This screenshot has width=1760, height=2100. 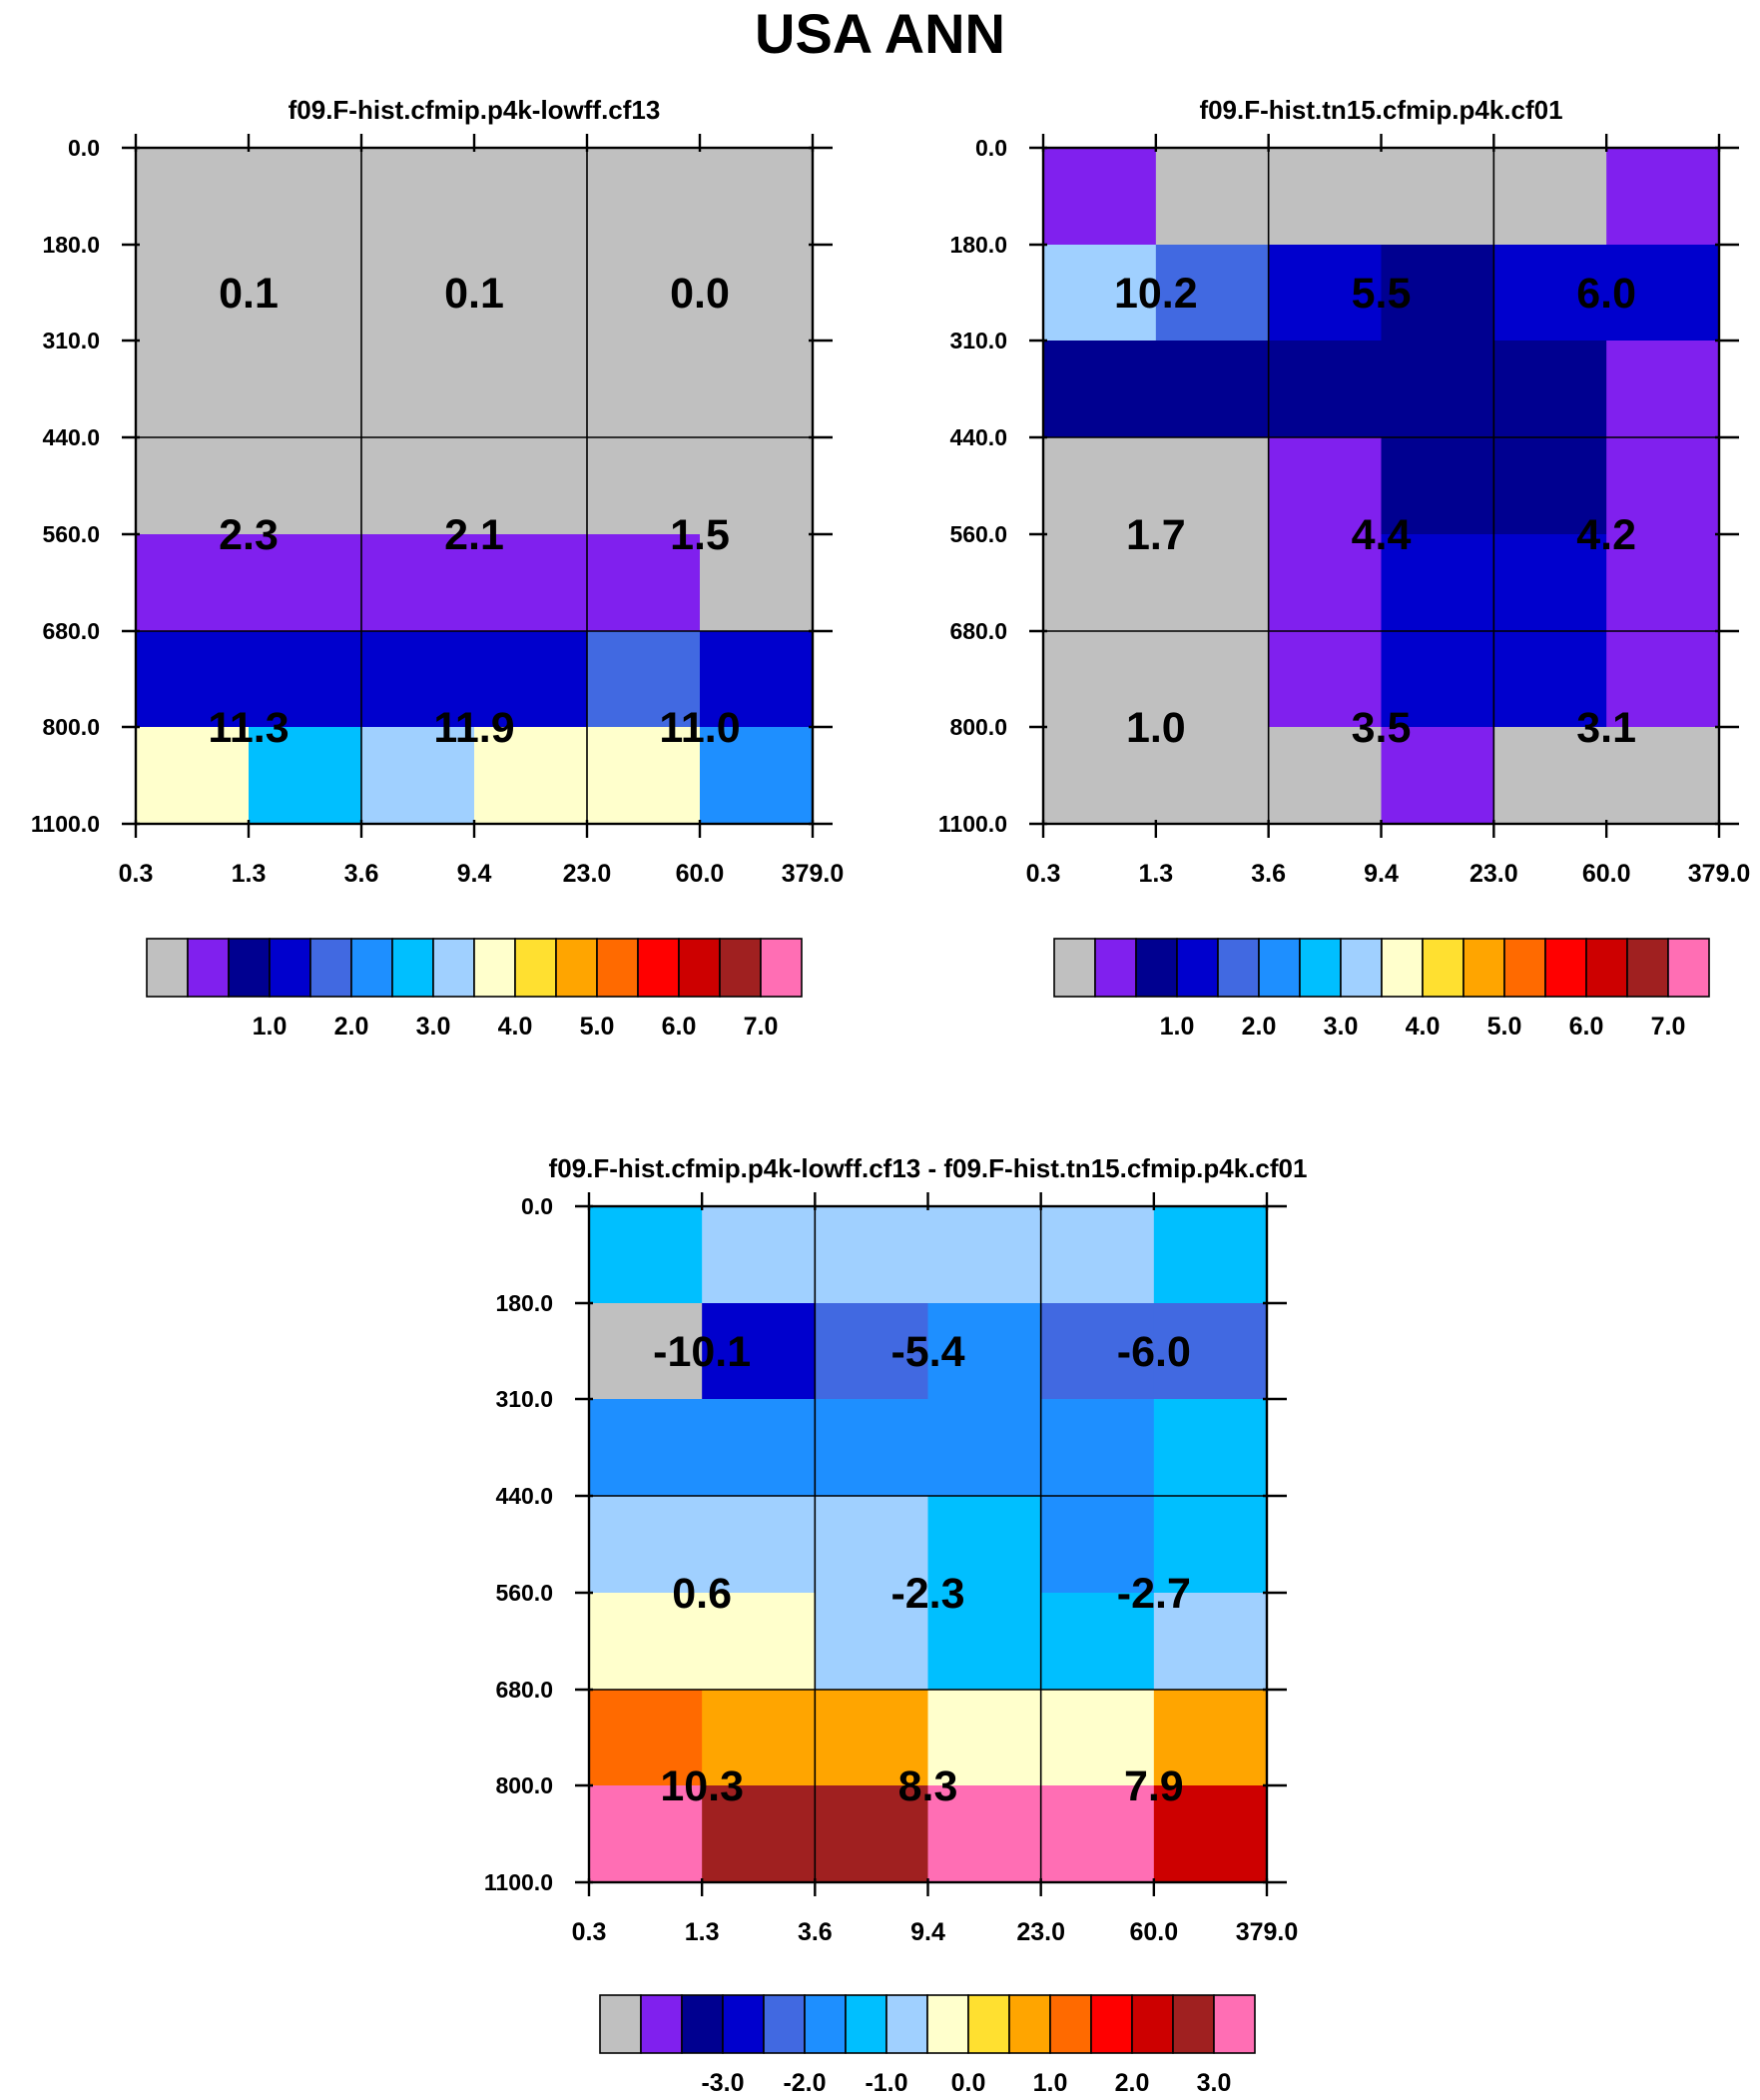 I want to click on y-tick-label: 0.0, so click(x=537, y=1206).